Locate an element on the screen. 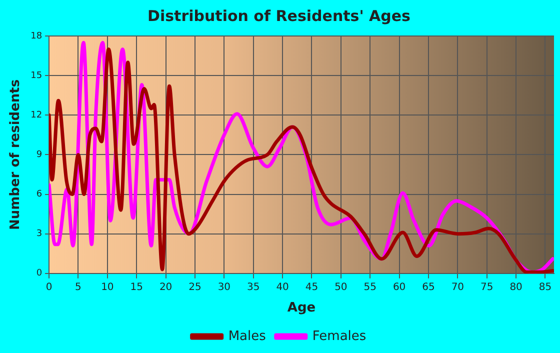 Image resolution: width=560 pixels, height=353 pixels. legend-label: Males is located at coordinates (247, 336).